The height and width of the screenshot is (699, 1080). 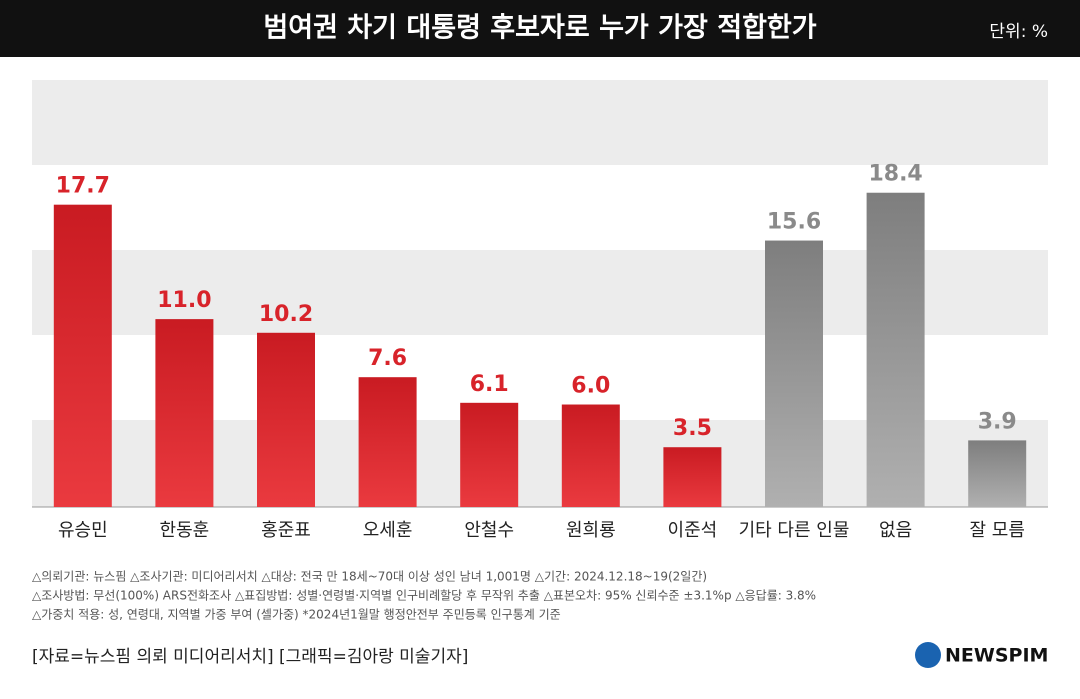 What do you see at coordinates (489, 530) in the screenshot?
I see `x-tick-label: 안철수` at bounding box center [489, 530].